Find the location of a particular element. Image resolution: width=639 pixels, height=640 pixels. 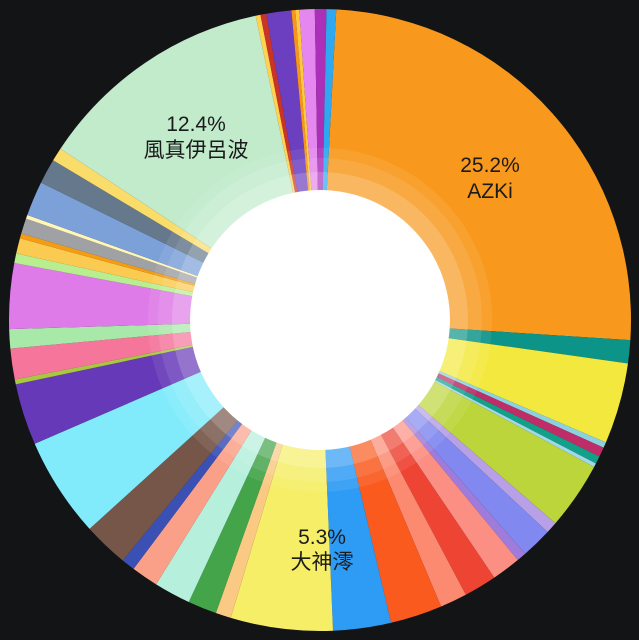

slice-label-iroha: 12.4%風真伊呂波 is located at coordinates (196, 137).